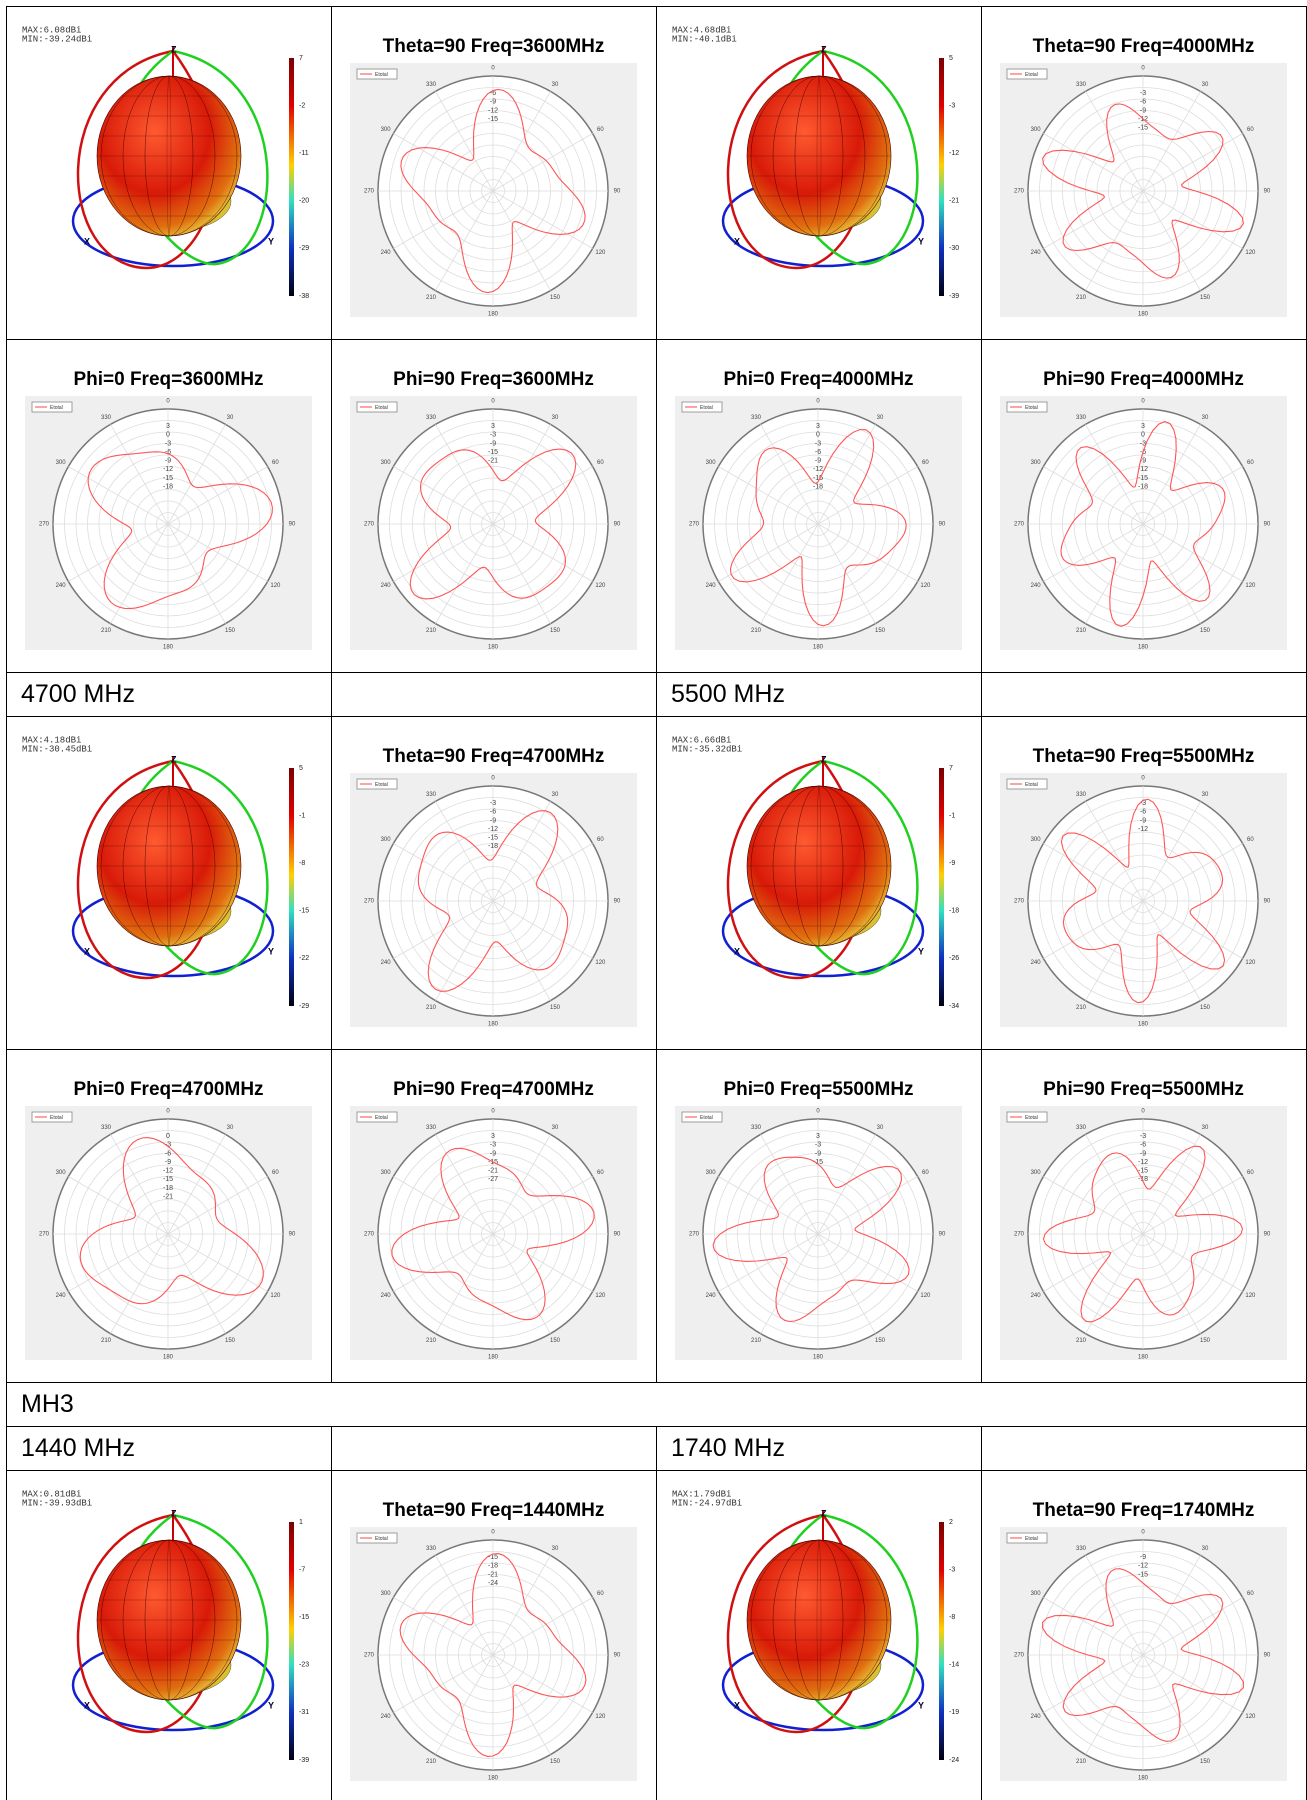 The image size is (1307, 1800). I want to click on chart-title: Theta=90 Freq=1440MHz, so click(494, 1510).